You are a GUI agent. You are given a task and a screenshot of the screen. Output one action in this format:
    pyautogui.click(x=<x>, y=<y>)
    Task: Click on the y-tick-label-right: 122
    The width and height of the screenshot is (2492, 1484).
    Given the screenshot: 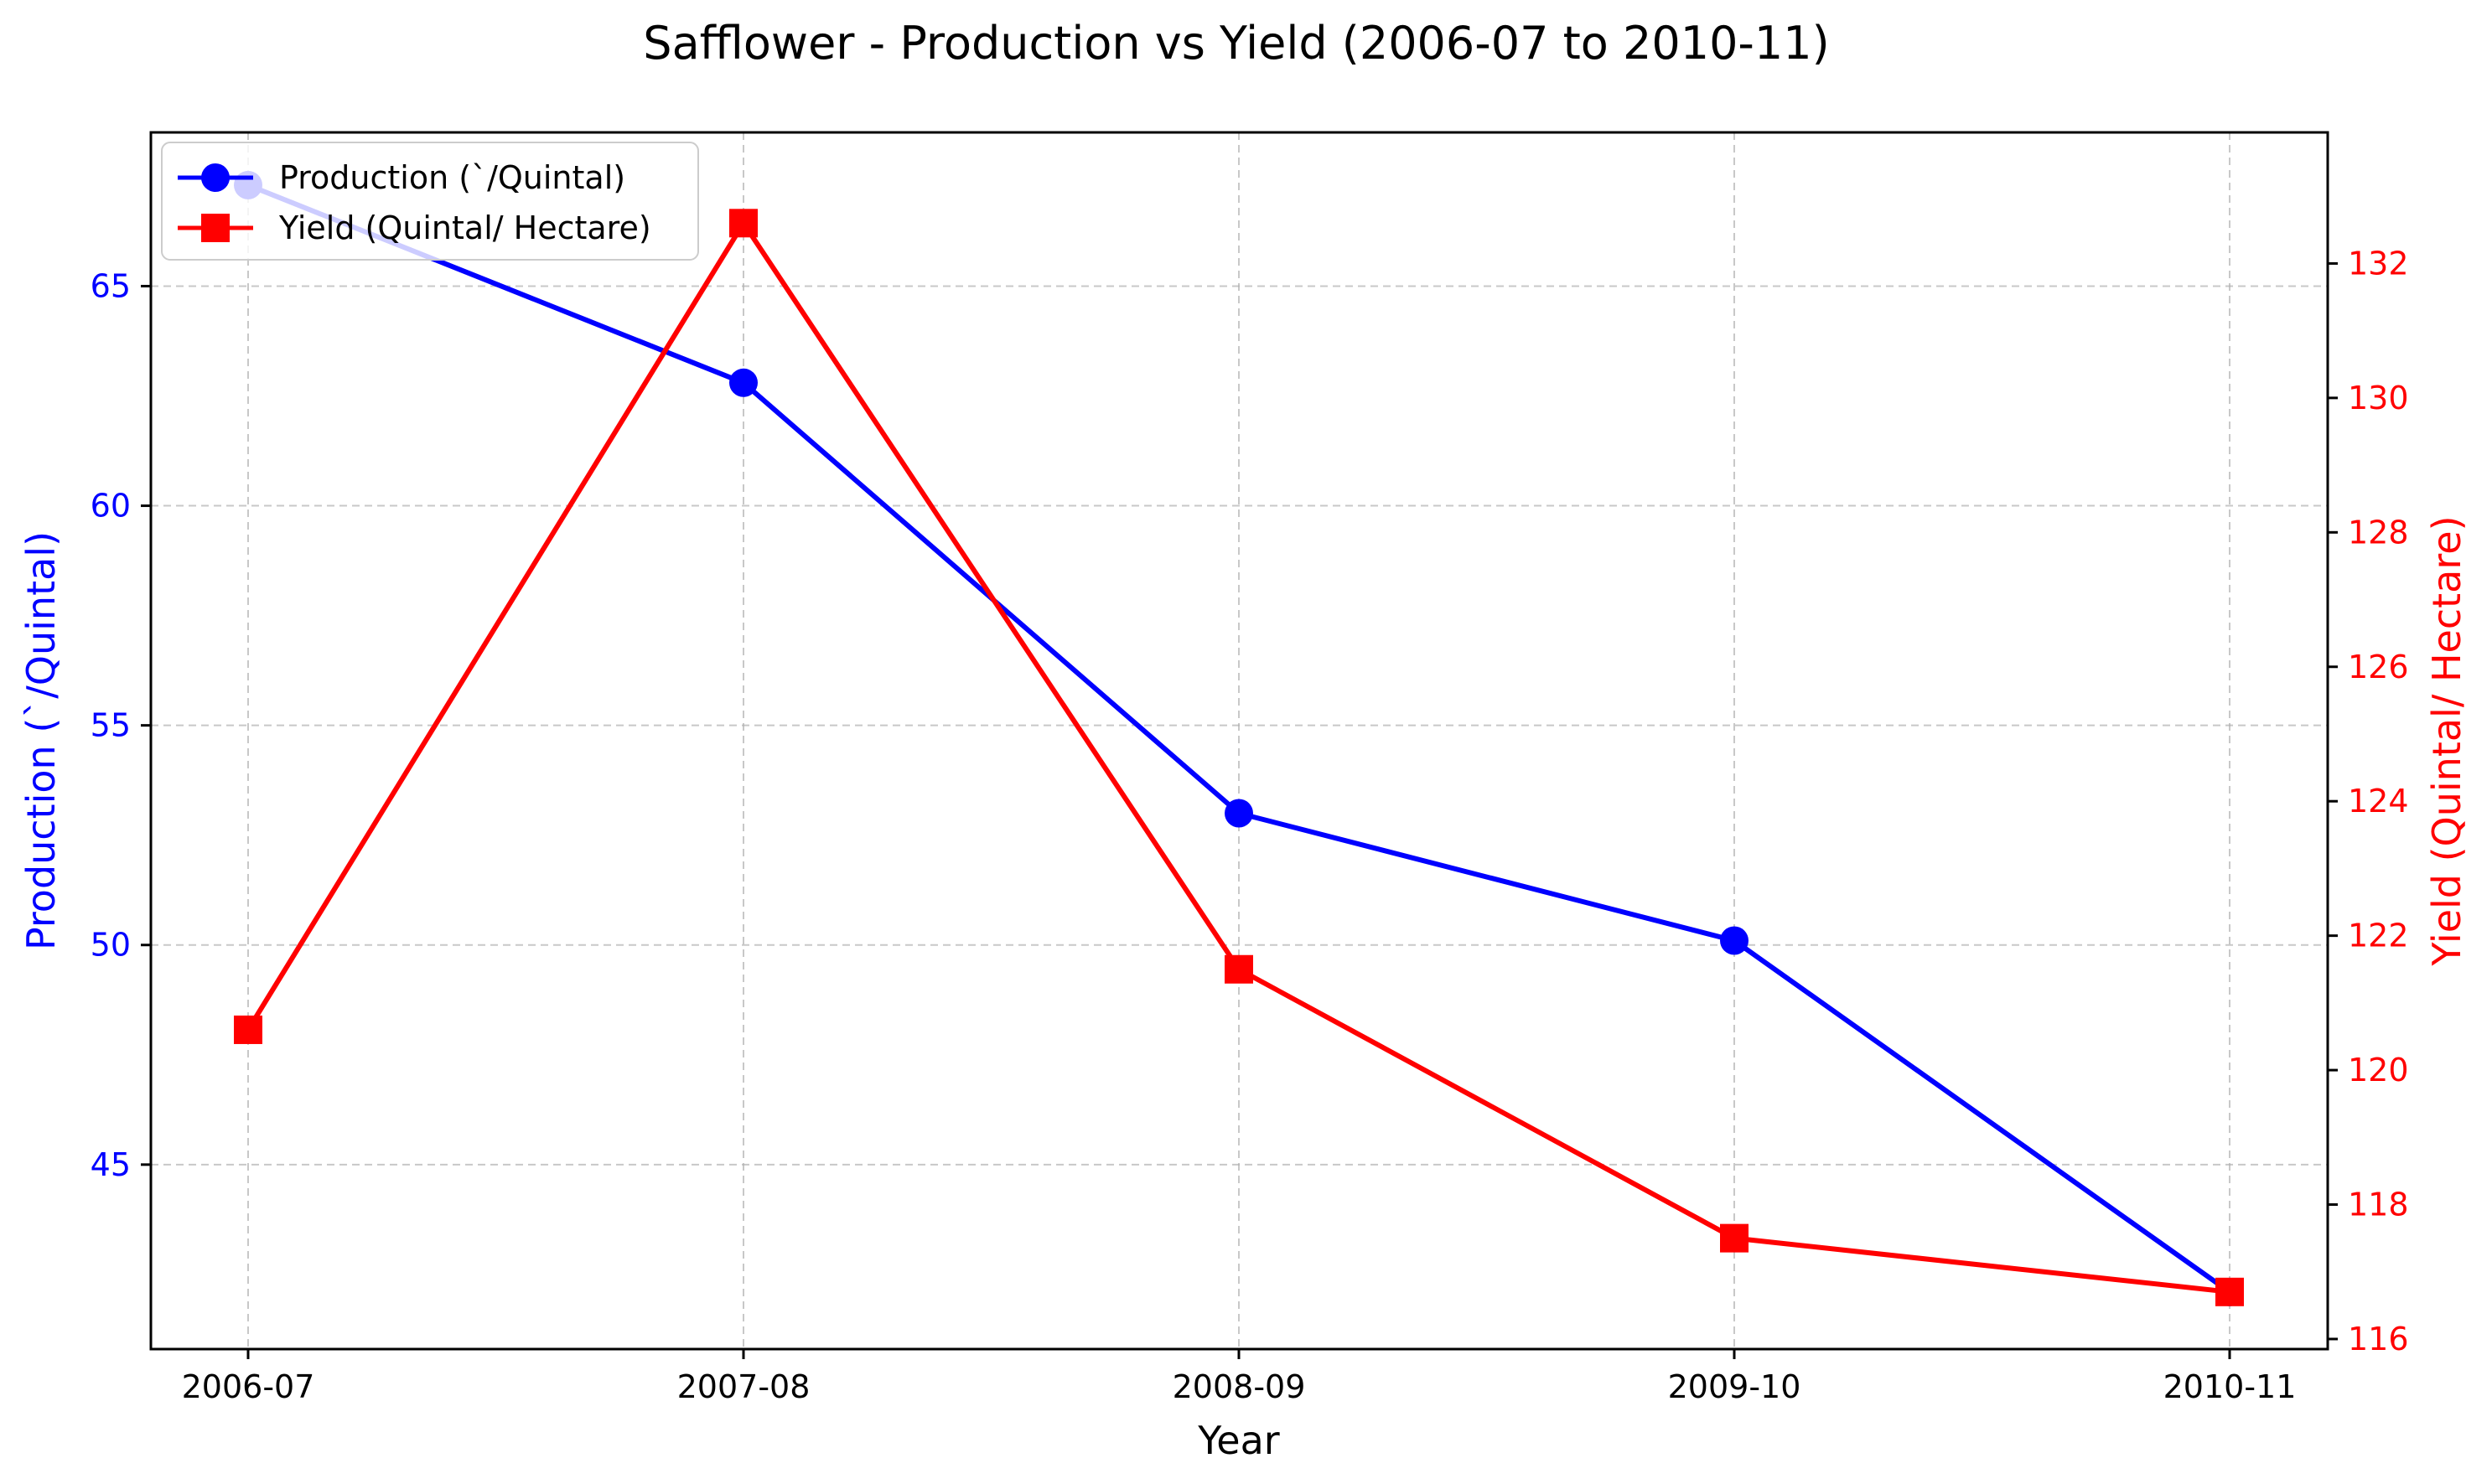 What is the action you would take?
    pyautogui.click(x=2378, y=936)
    